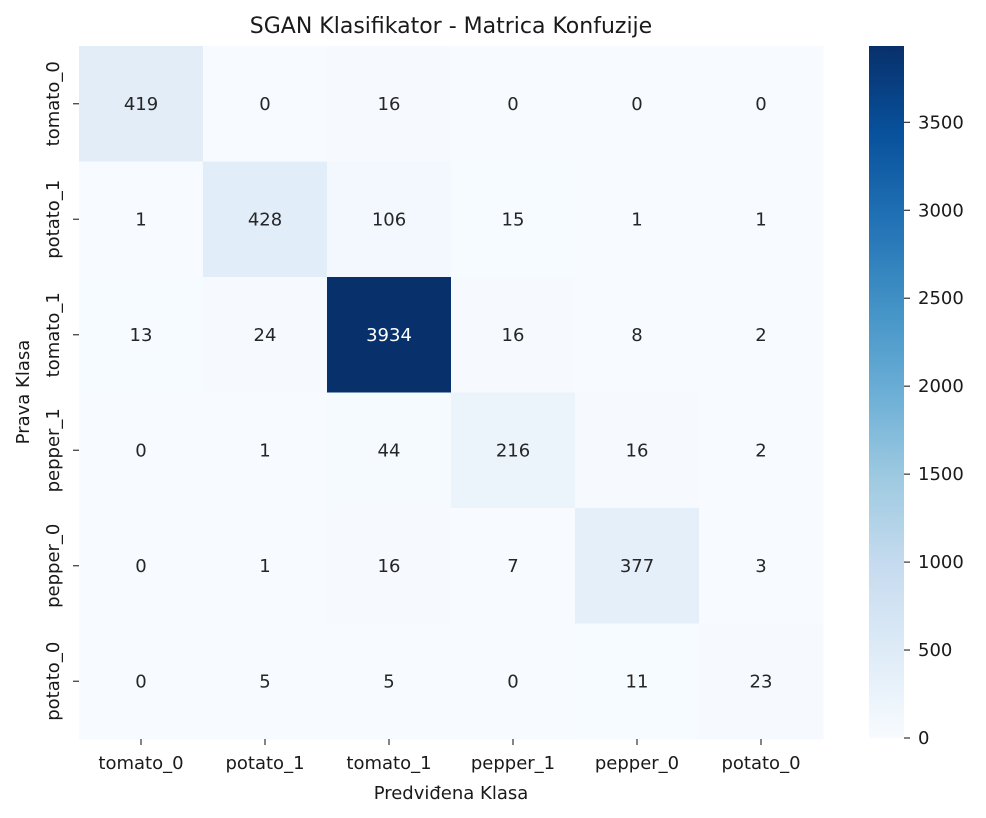  I want to click on cell-value-label: 11, so click(637, 681).